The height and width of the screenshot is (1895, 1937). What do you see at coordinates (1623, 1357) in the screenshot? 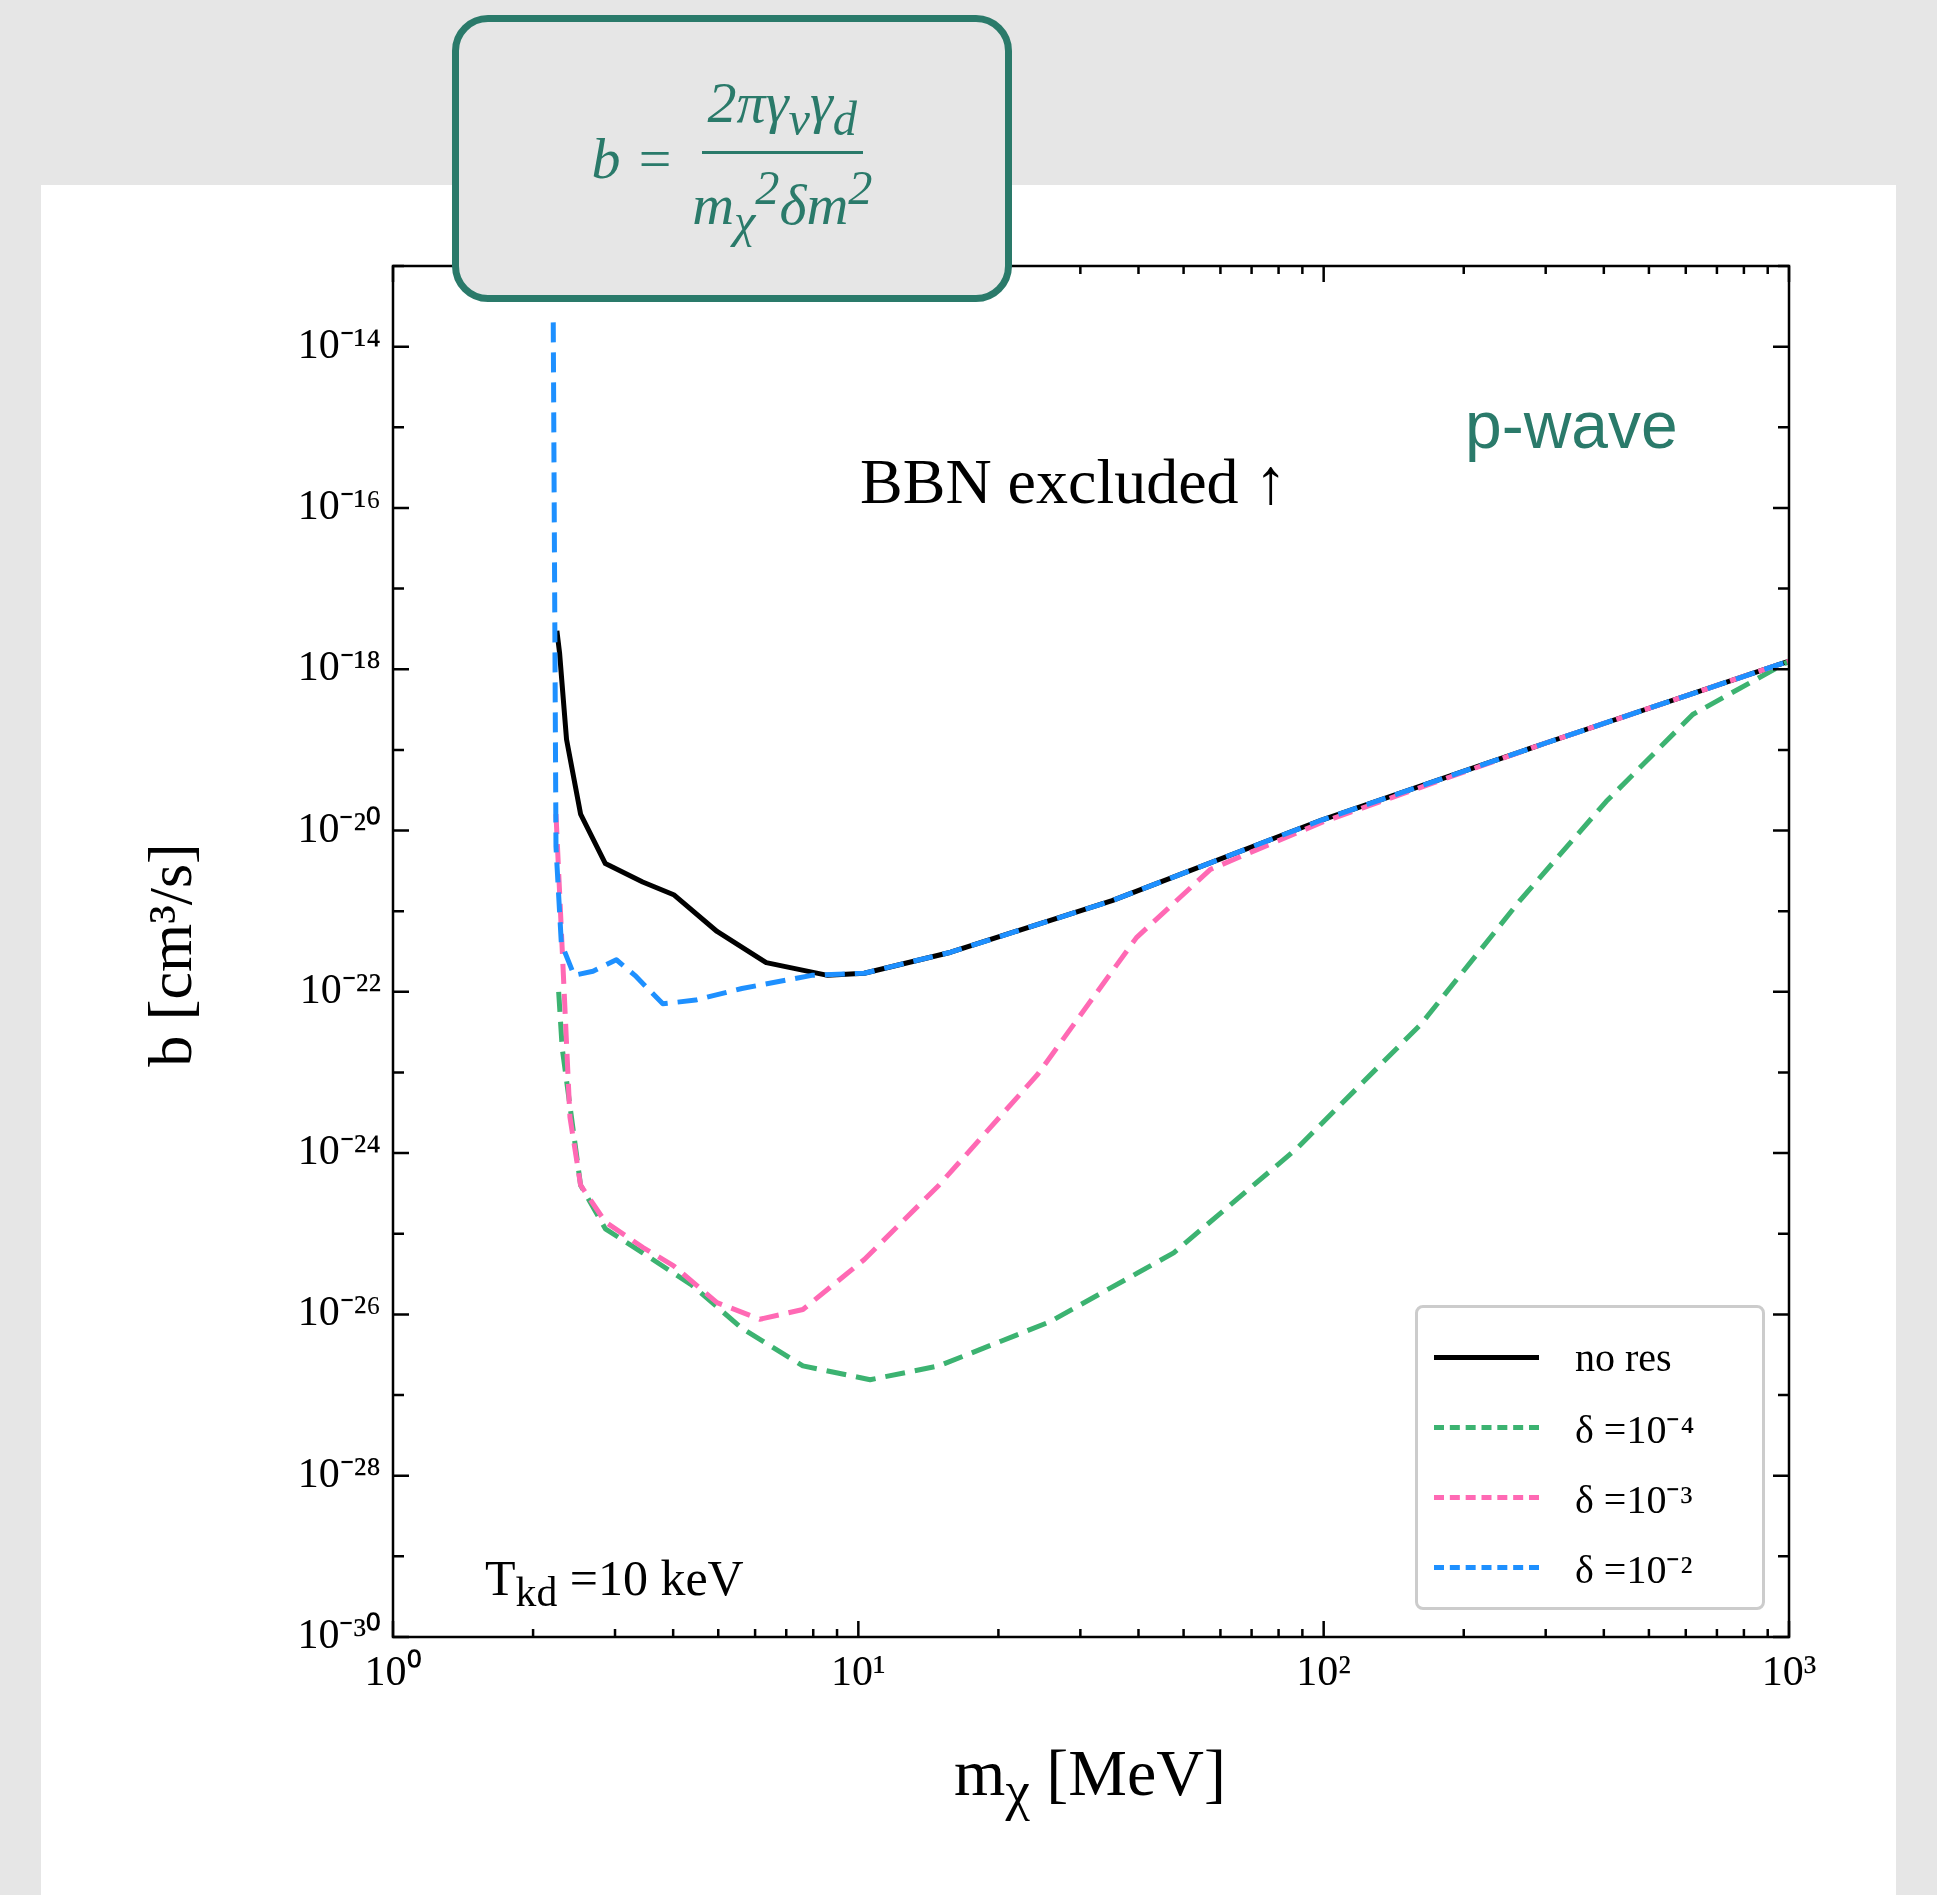
I see `legend-label: no res` at bounding box center [1623, 1357].